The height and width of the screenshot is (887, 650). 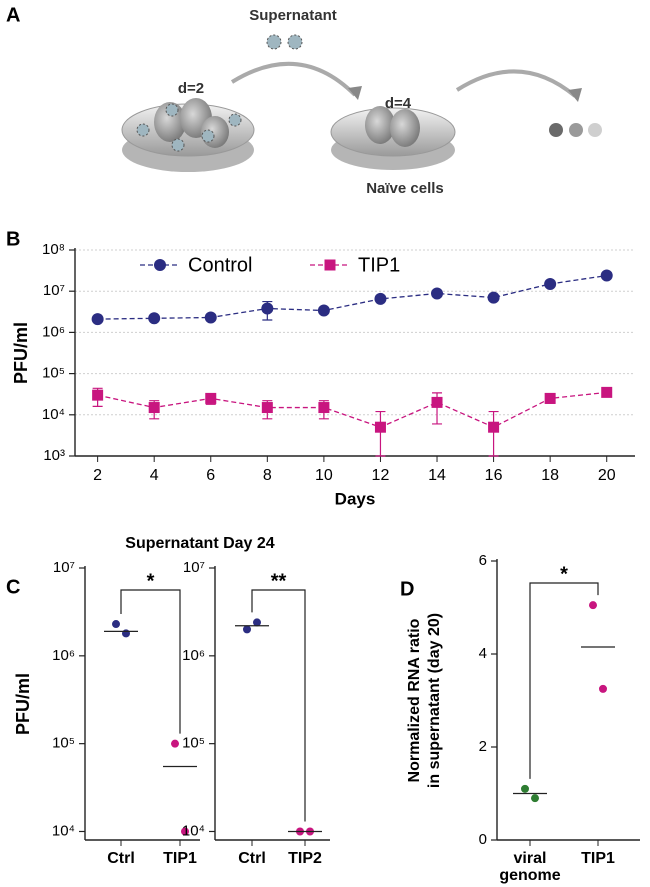 I want to click on y-tick-label: 10⁸, so click(x=53, y=249).